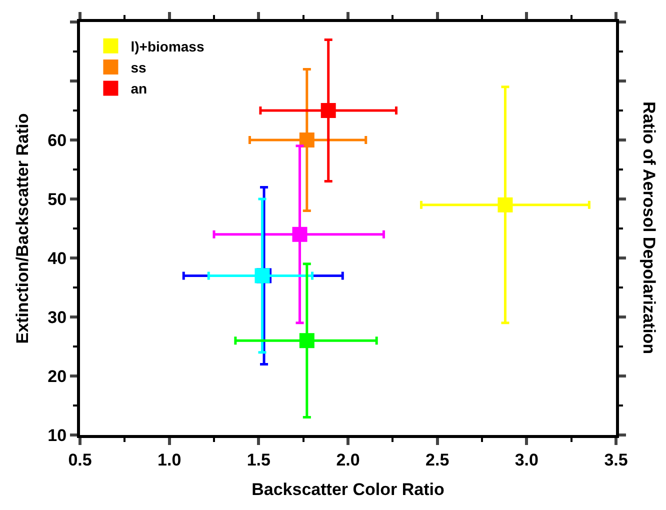 Image resolution: width=666 pixels, height=510 pixels. What do you see at coordinates (616, 460) in the screenshot?
I see `x-tick-label: 3.5` at bounding box center [616, 460].